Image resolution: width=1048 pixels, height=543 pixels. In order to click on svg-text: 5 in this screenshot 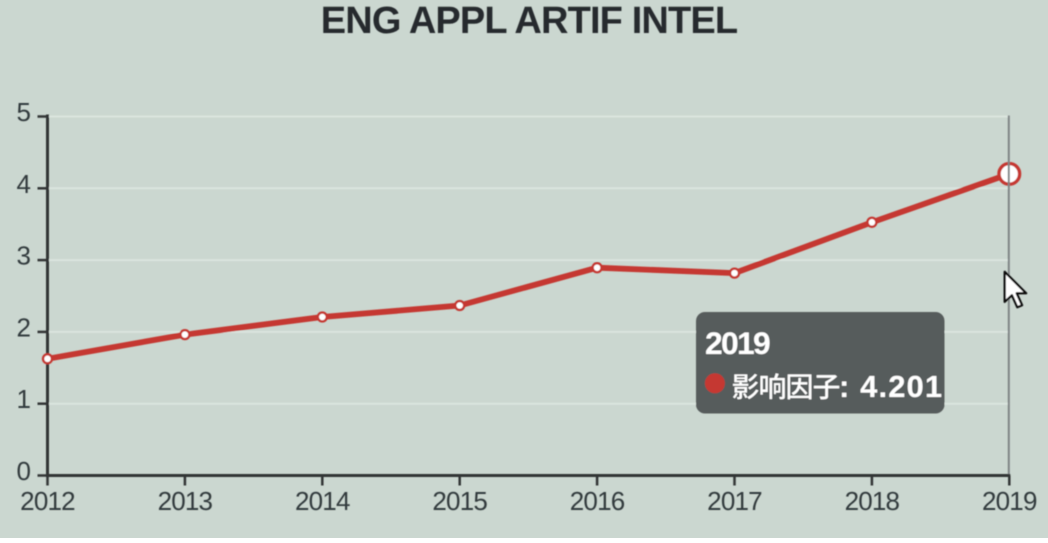, I will do `click(24, 112)`.